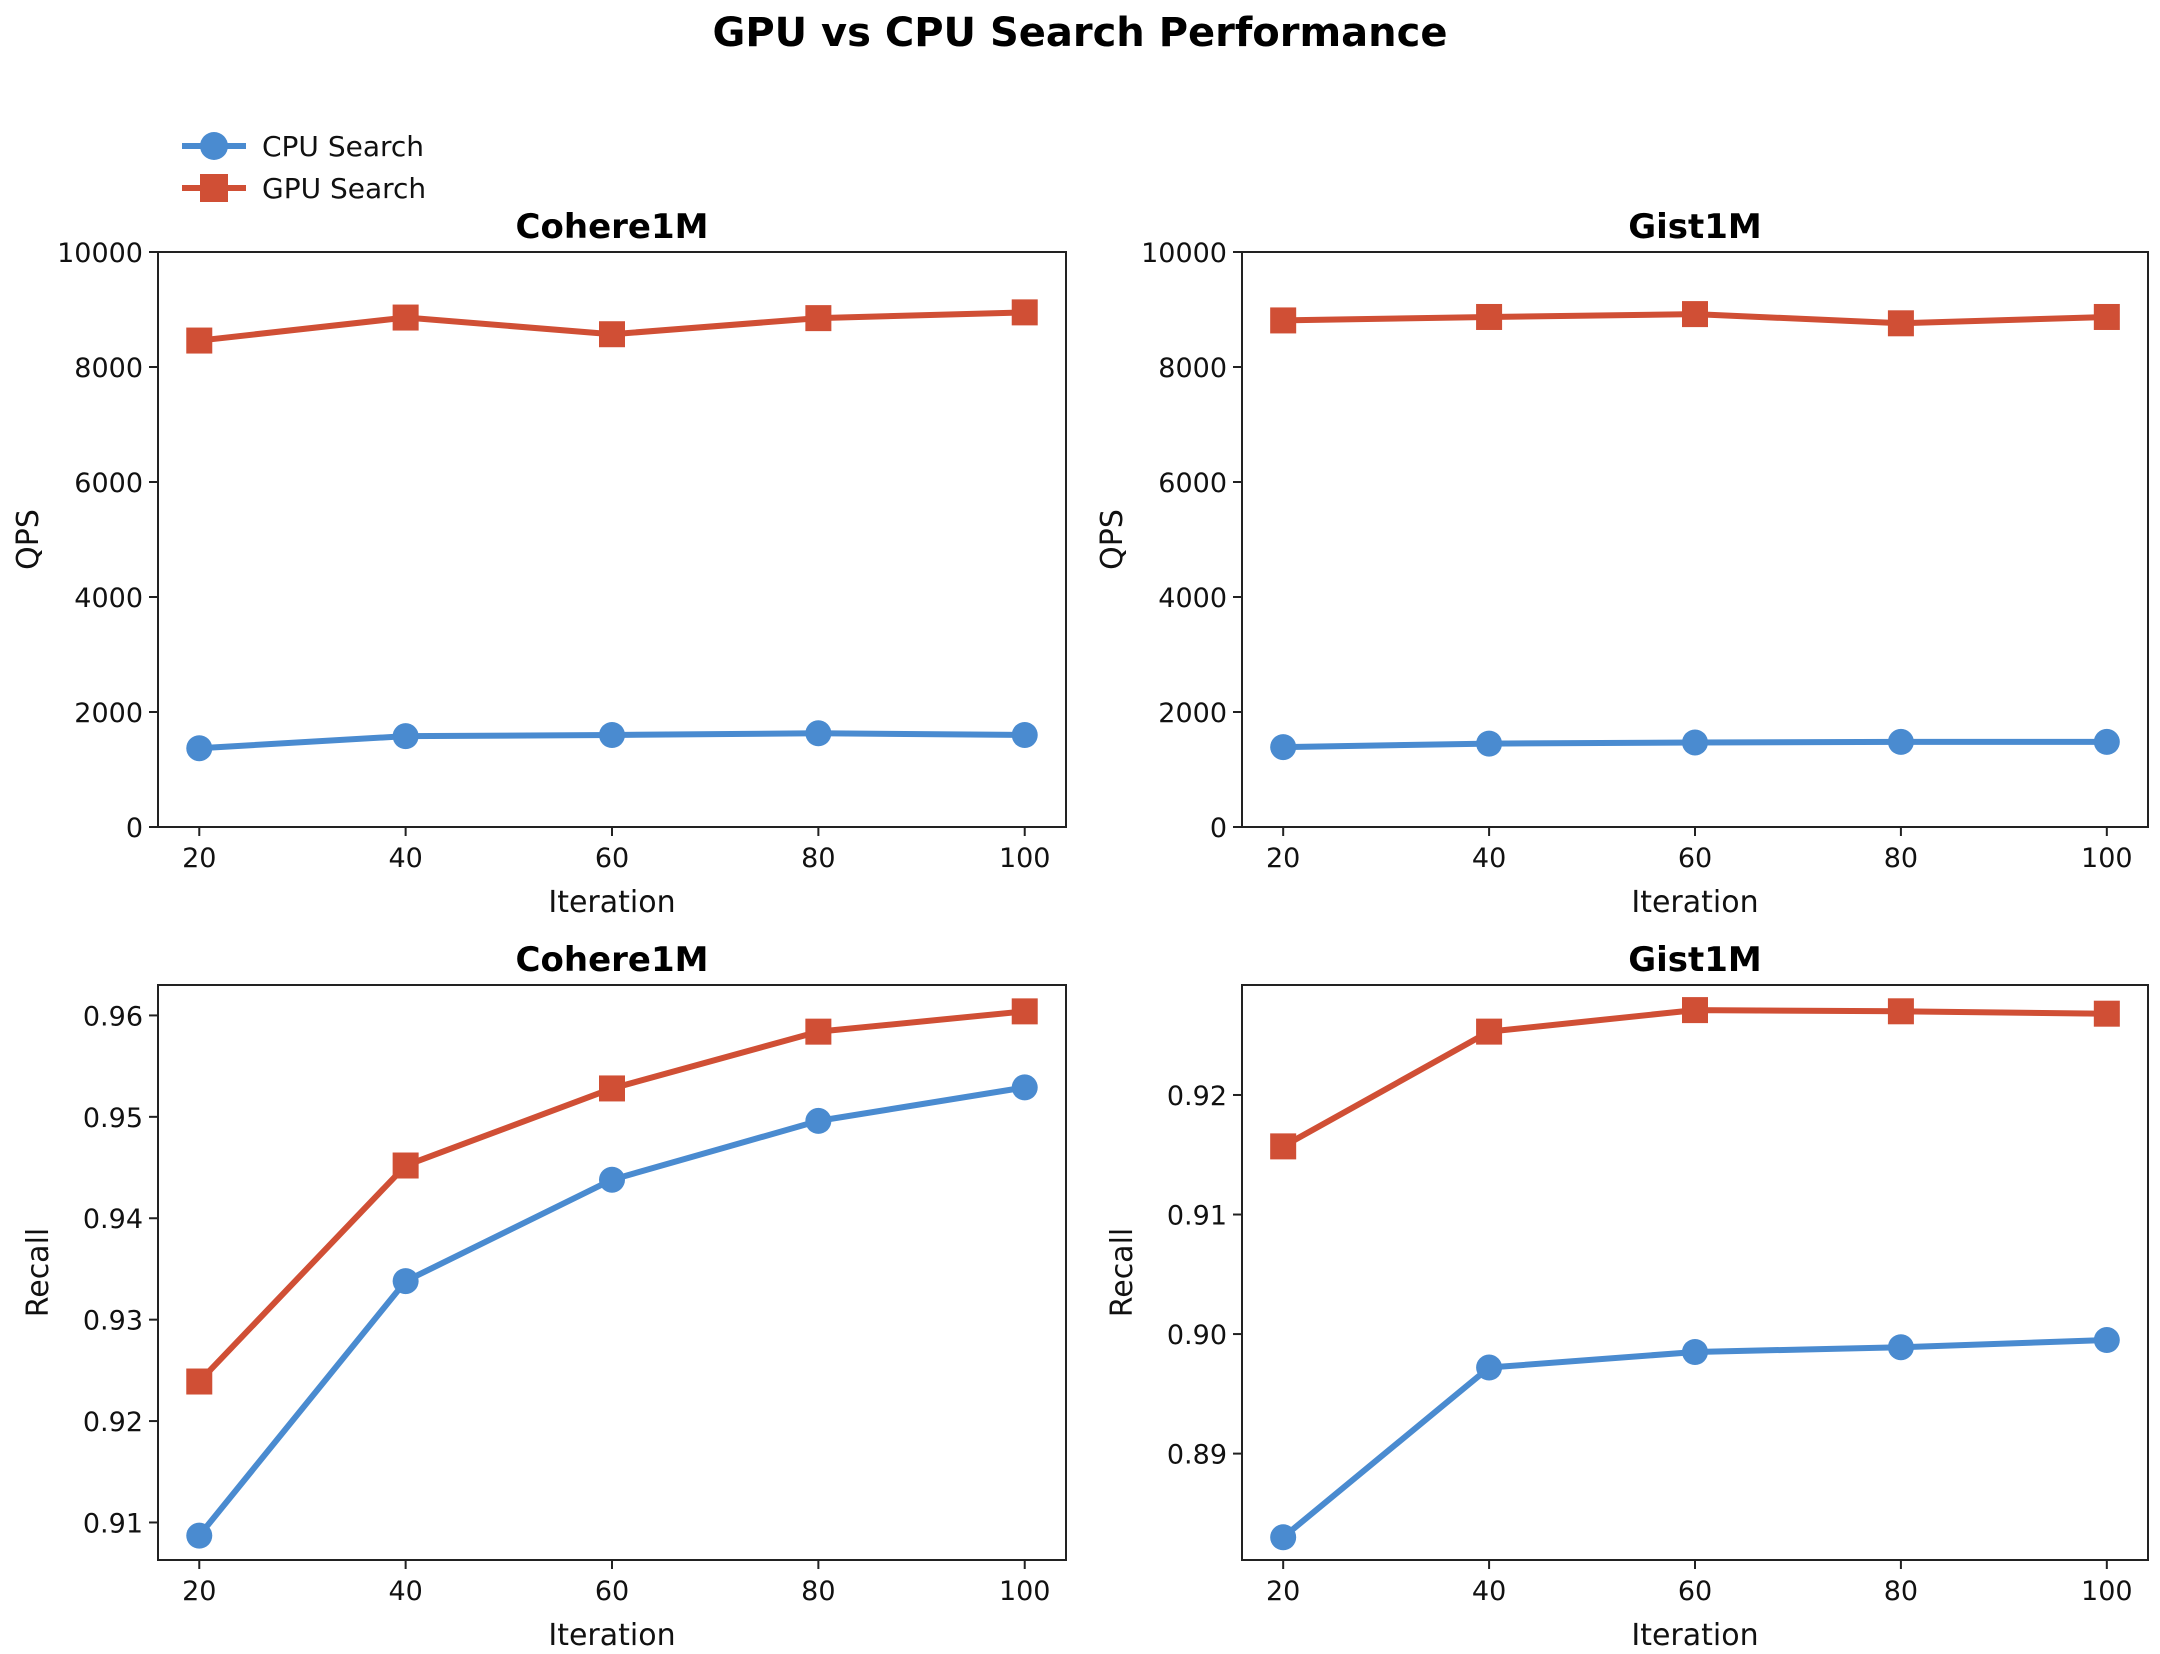 The width and height of the screenshot is (2160, 1654). I want to click on y-tick-label: 0.95, so click(113, 1118).